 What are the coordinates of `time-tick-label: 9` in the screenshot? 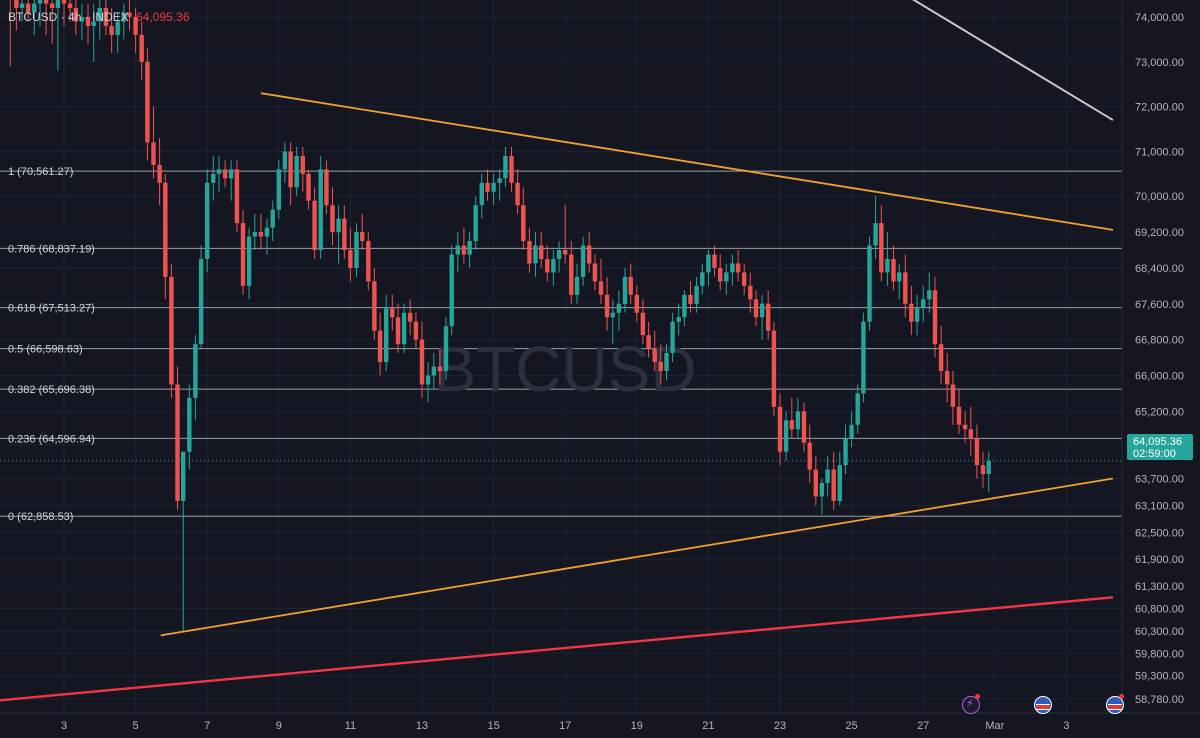 It's located at (279, 726).